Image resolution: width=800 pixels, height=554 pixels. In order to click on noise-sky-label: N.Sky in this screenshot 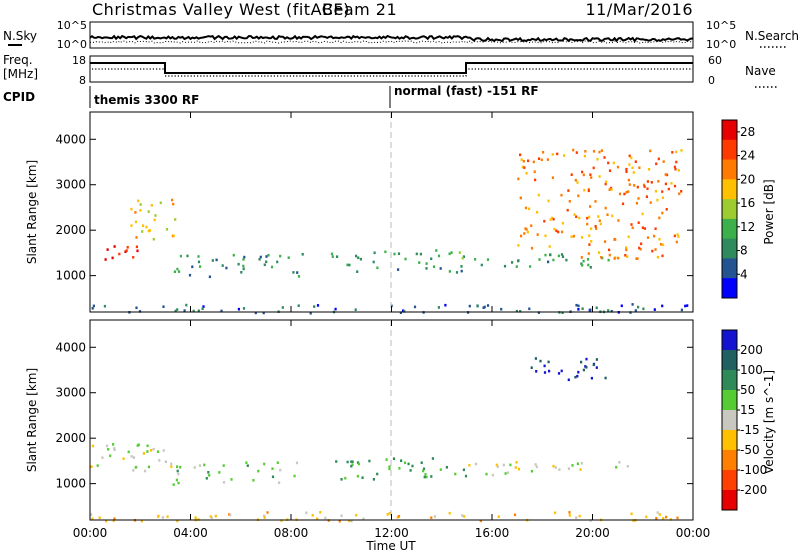, I will do `click(20, 36)`.